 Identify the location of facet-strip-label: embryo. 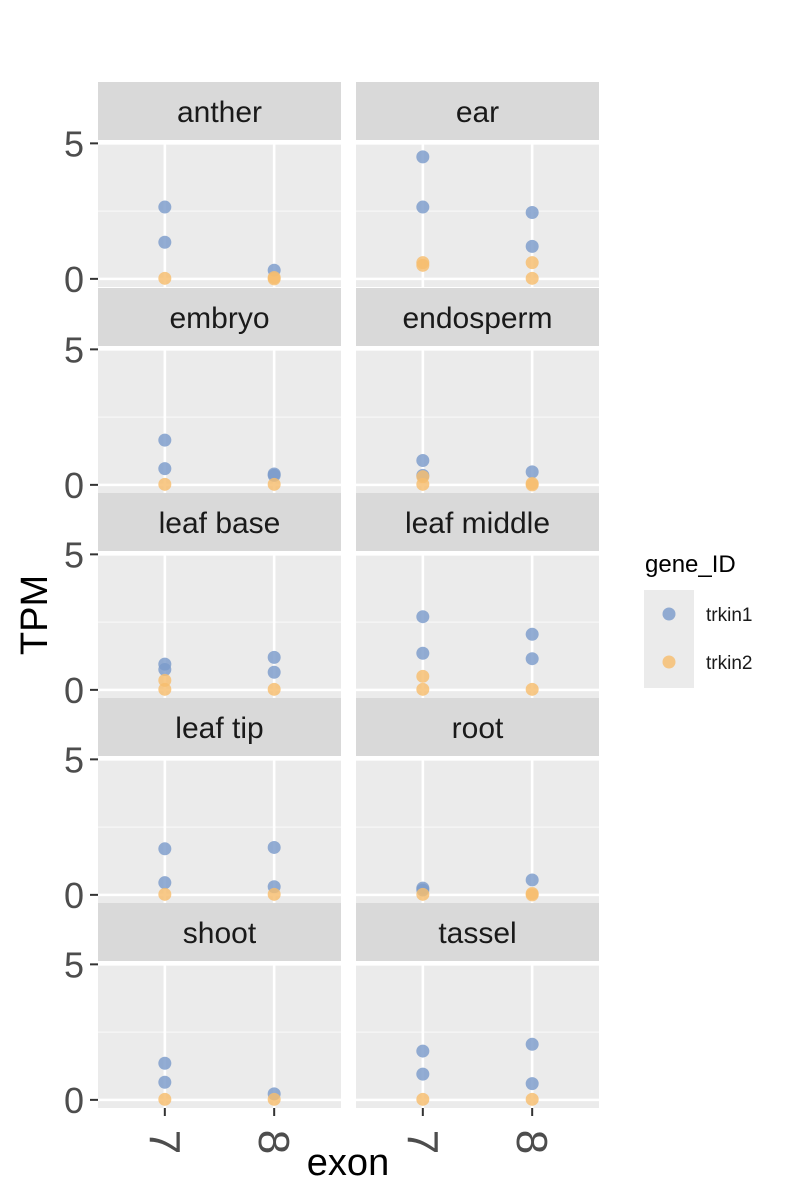
(219, 318).